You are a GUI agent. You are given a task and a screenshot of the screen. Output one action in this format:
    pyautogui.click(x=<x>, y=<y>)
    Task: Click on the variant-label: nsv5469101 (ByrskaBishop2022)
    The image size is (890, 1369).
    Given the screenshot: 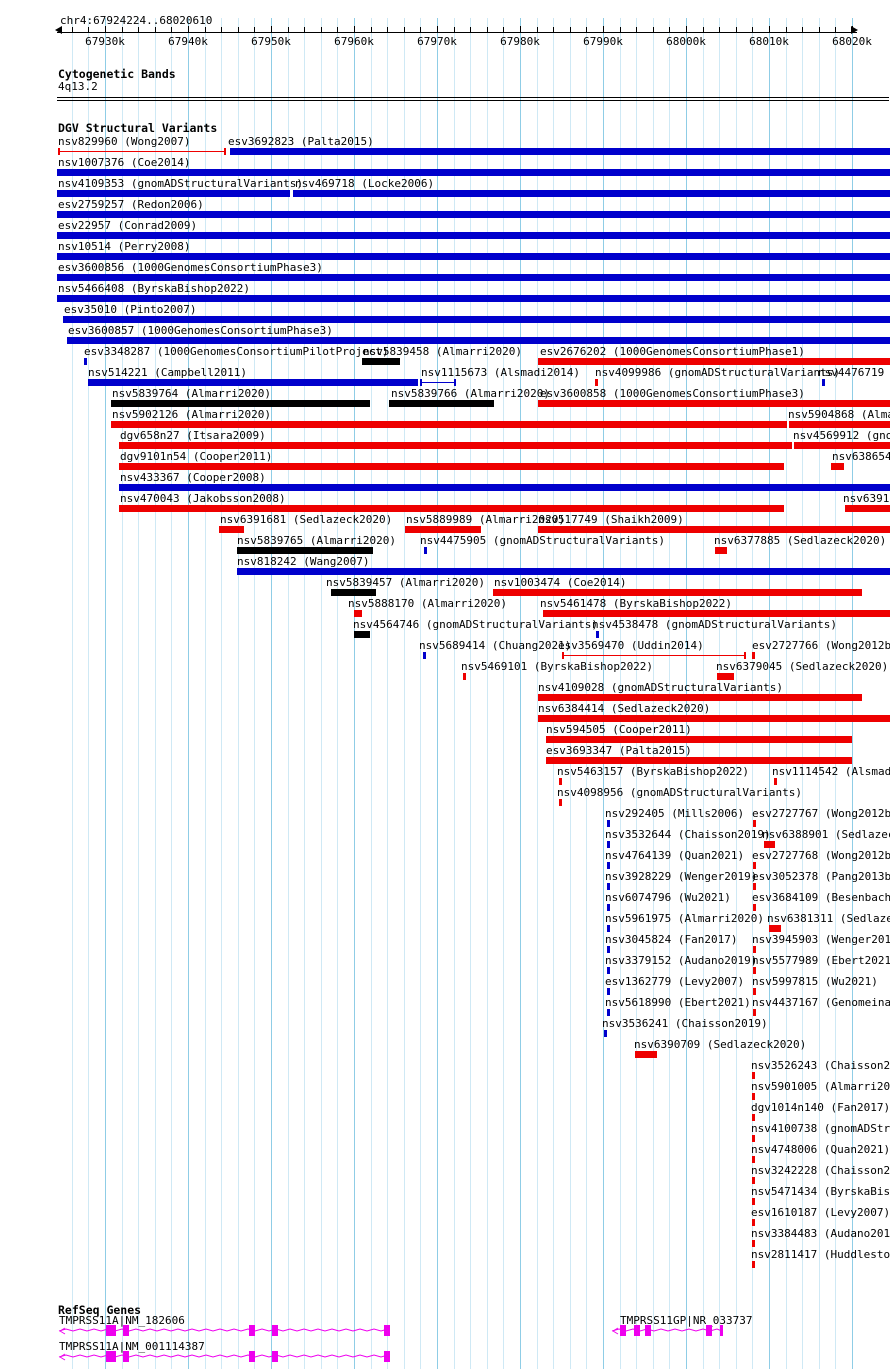 What is the action you would take?
    pyautogui.click(x=557, y=666)
    